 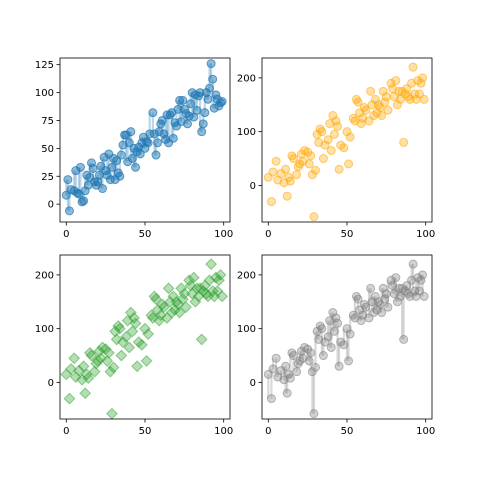 I want to click on x-tick-label: 50, so click(x=145, y=234).